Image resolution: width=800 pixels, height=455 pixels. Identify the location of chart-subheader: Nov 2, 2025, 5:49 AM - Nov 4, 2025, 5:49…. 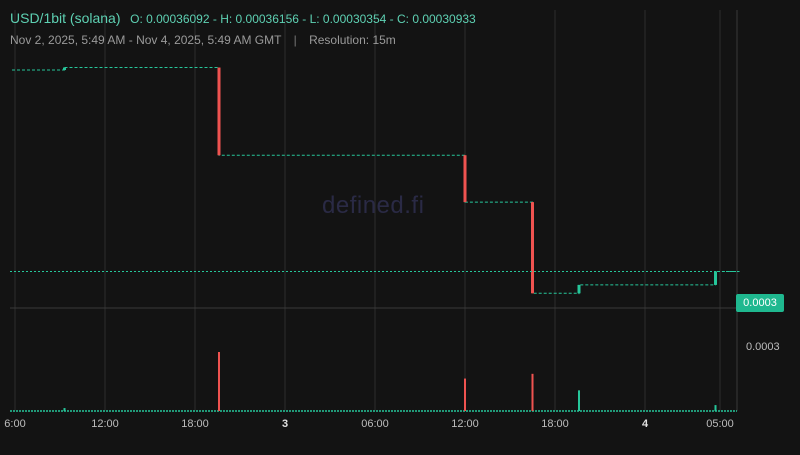
(203, 40).